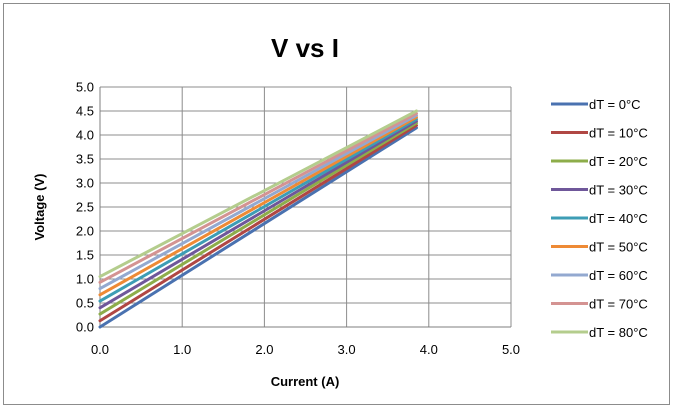 This screenshot has height=410, width=675. I want to click on y-tick-label: 1.5, so click(85, 255).